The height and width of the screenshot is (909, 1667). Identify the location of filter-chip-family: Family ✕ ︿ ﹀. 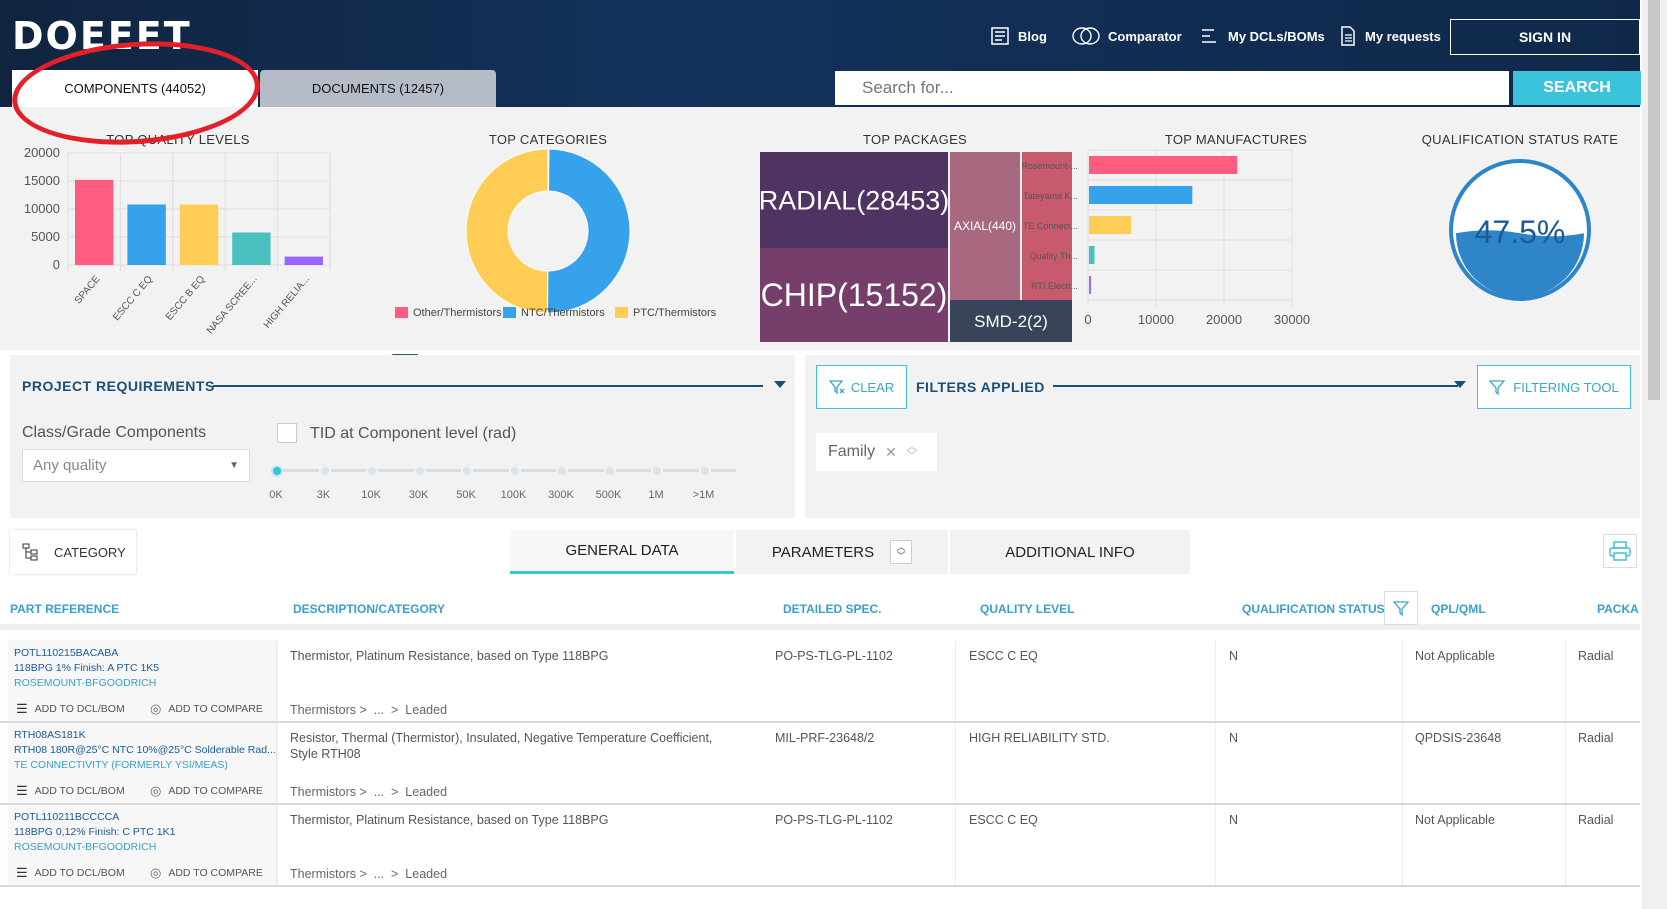
(876, 452).